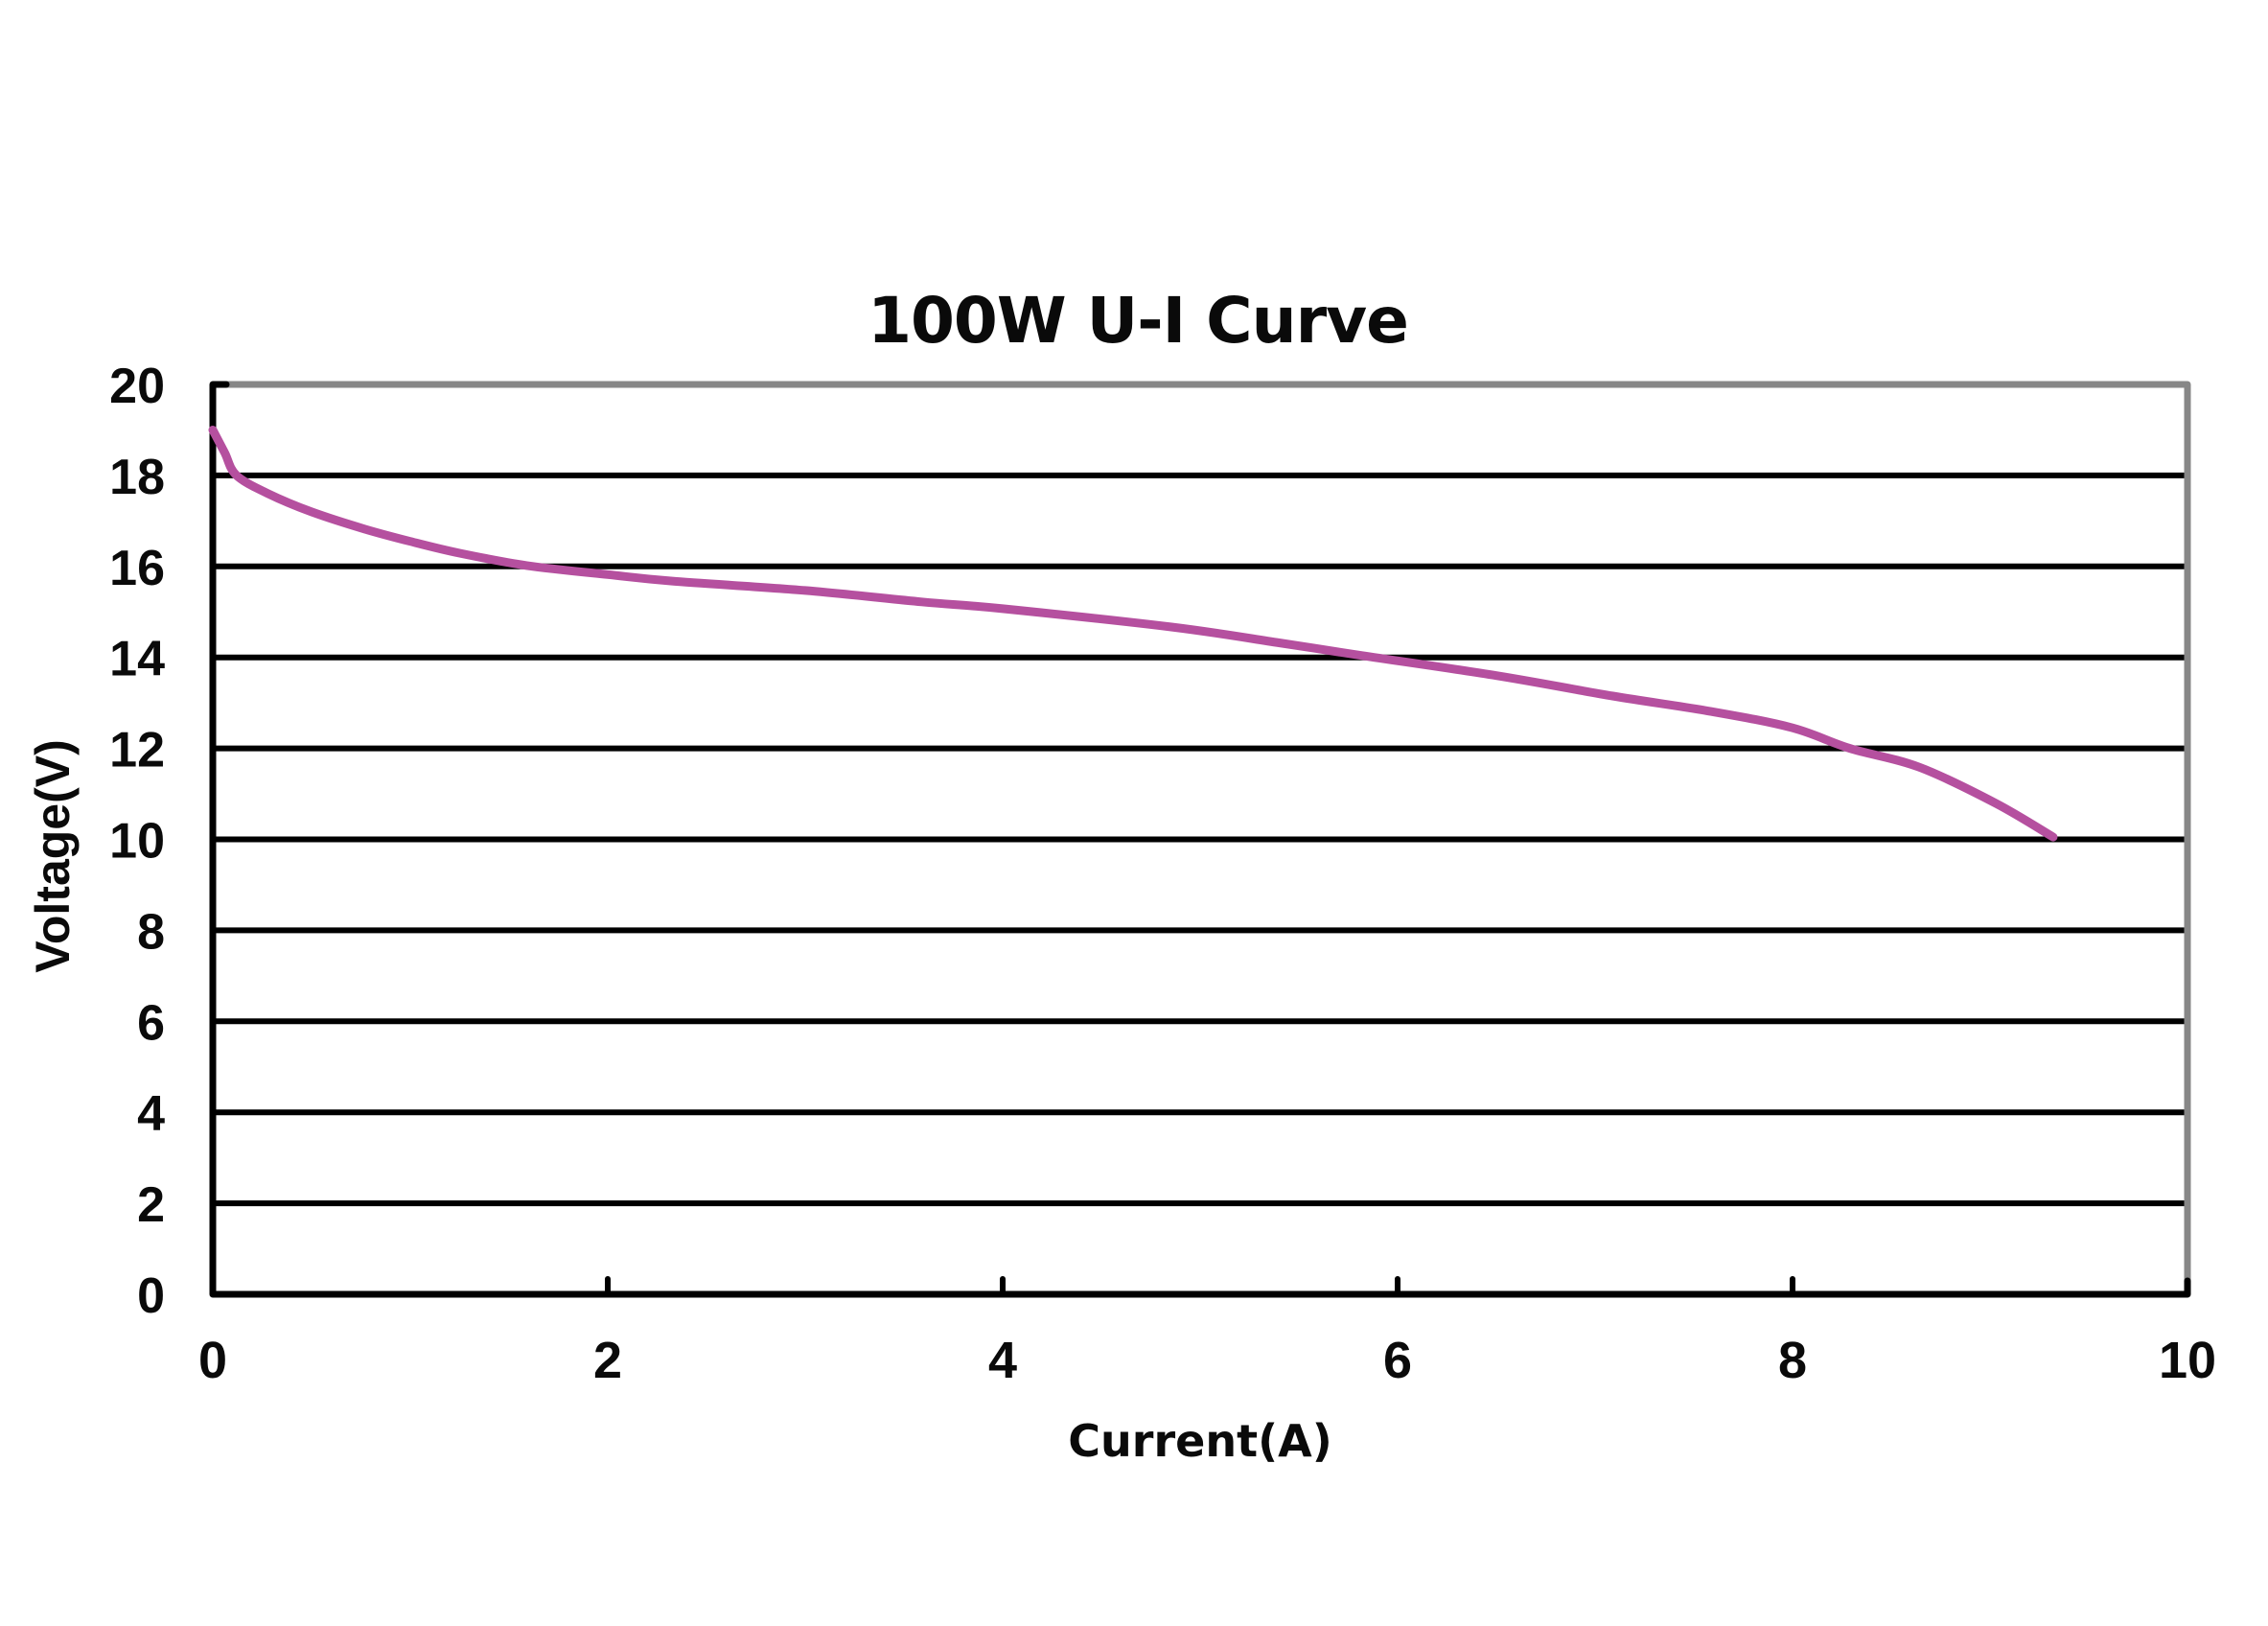  What do you see at coordinates (1792, 1360) in the screenshot?
I see `x-tick-label: 8` at bounding box center [1792, 1360].